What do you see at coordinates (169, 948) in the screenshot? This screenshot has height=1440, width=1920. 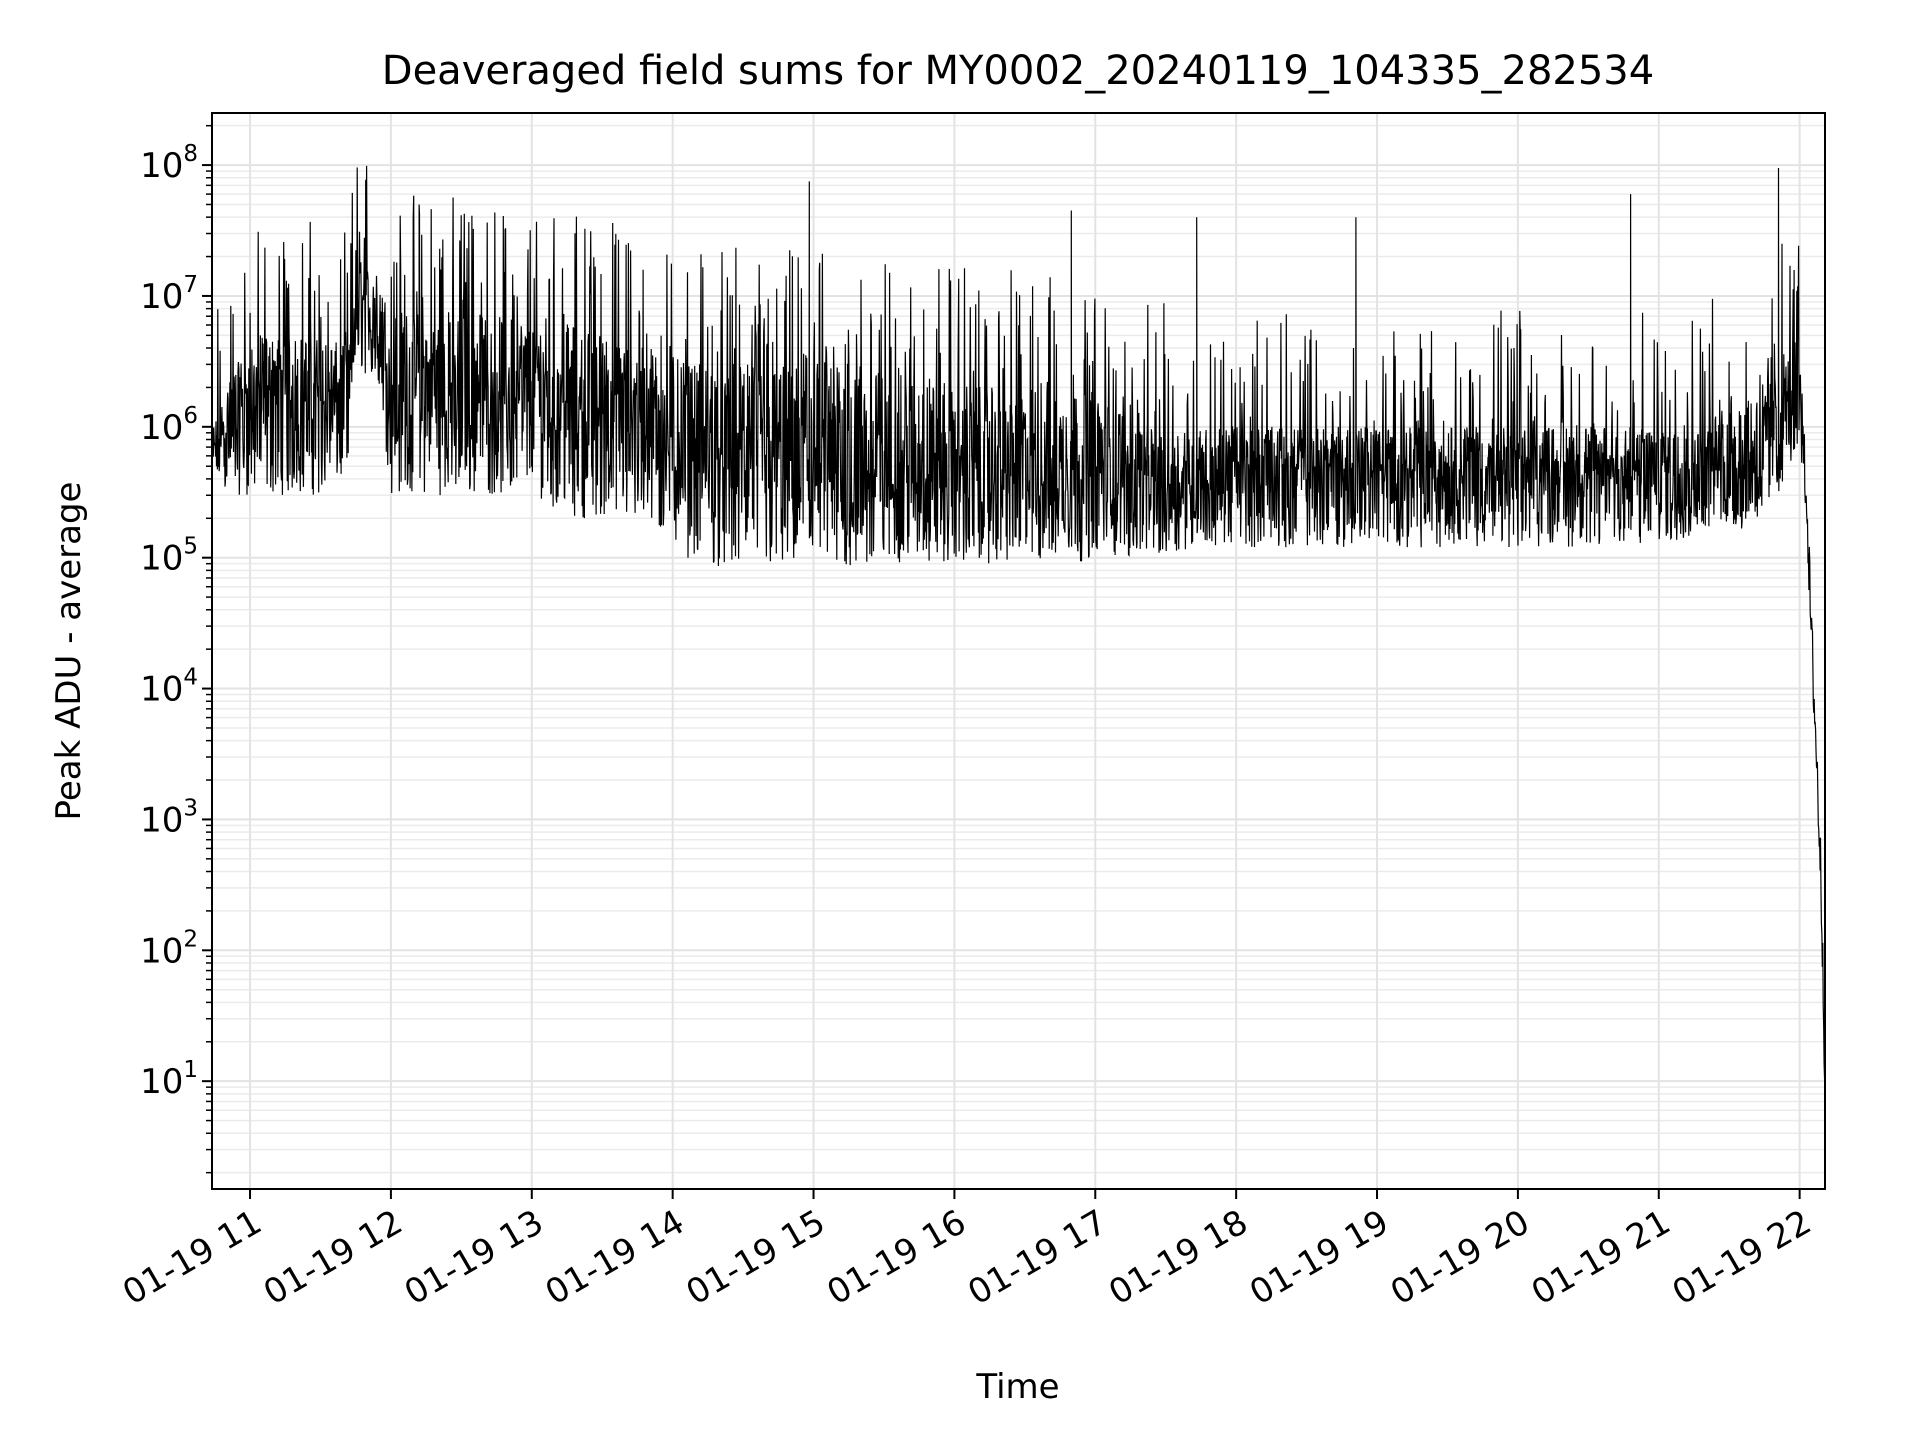 I see `y-tick-label: 10²` at bounding box center [169, 948].